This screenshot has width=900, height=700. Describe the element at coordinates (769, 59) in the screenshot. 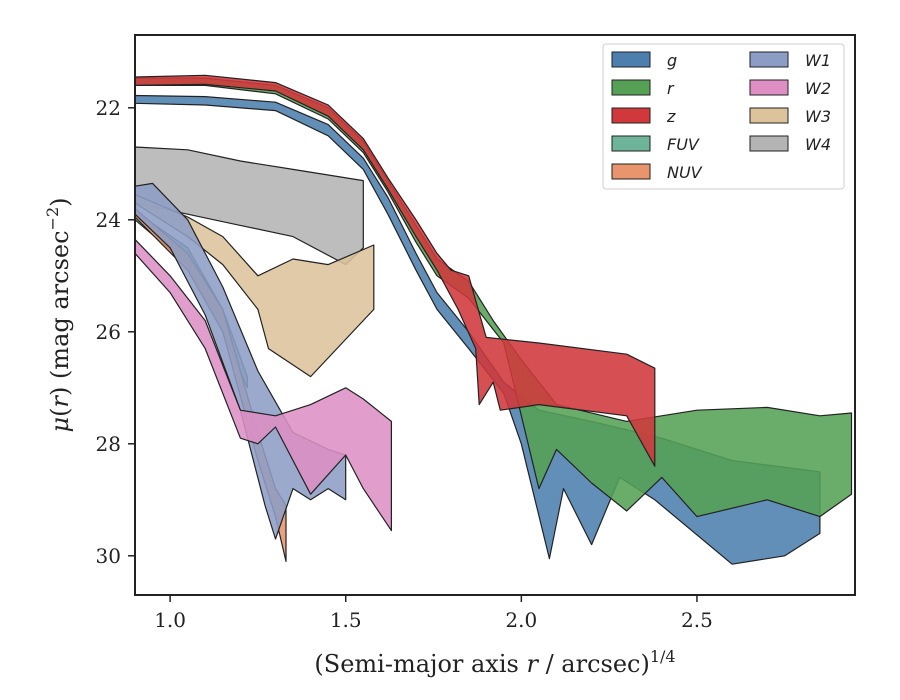

I see `legend-swatch-w1` at that location.